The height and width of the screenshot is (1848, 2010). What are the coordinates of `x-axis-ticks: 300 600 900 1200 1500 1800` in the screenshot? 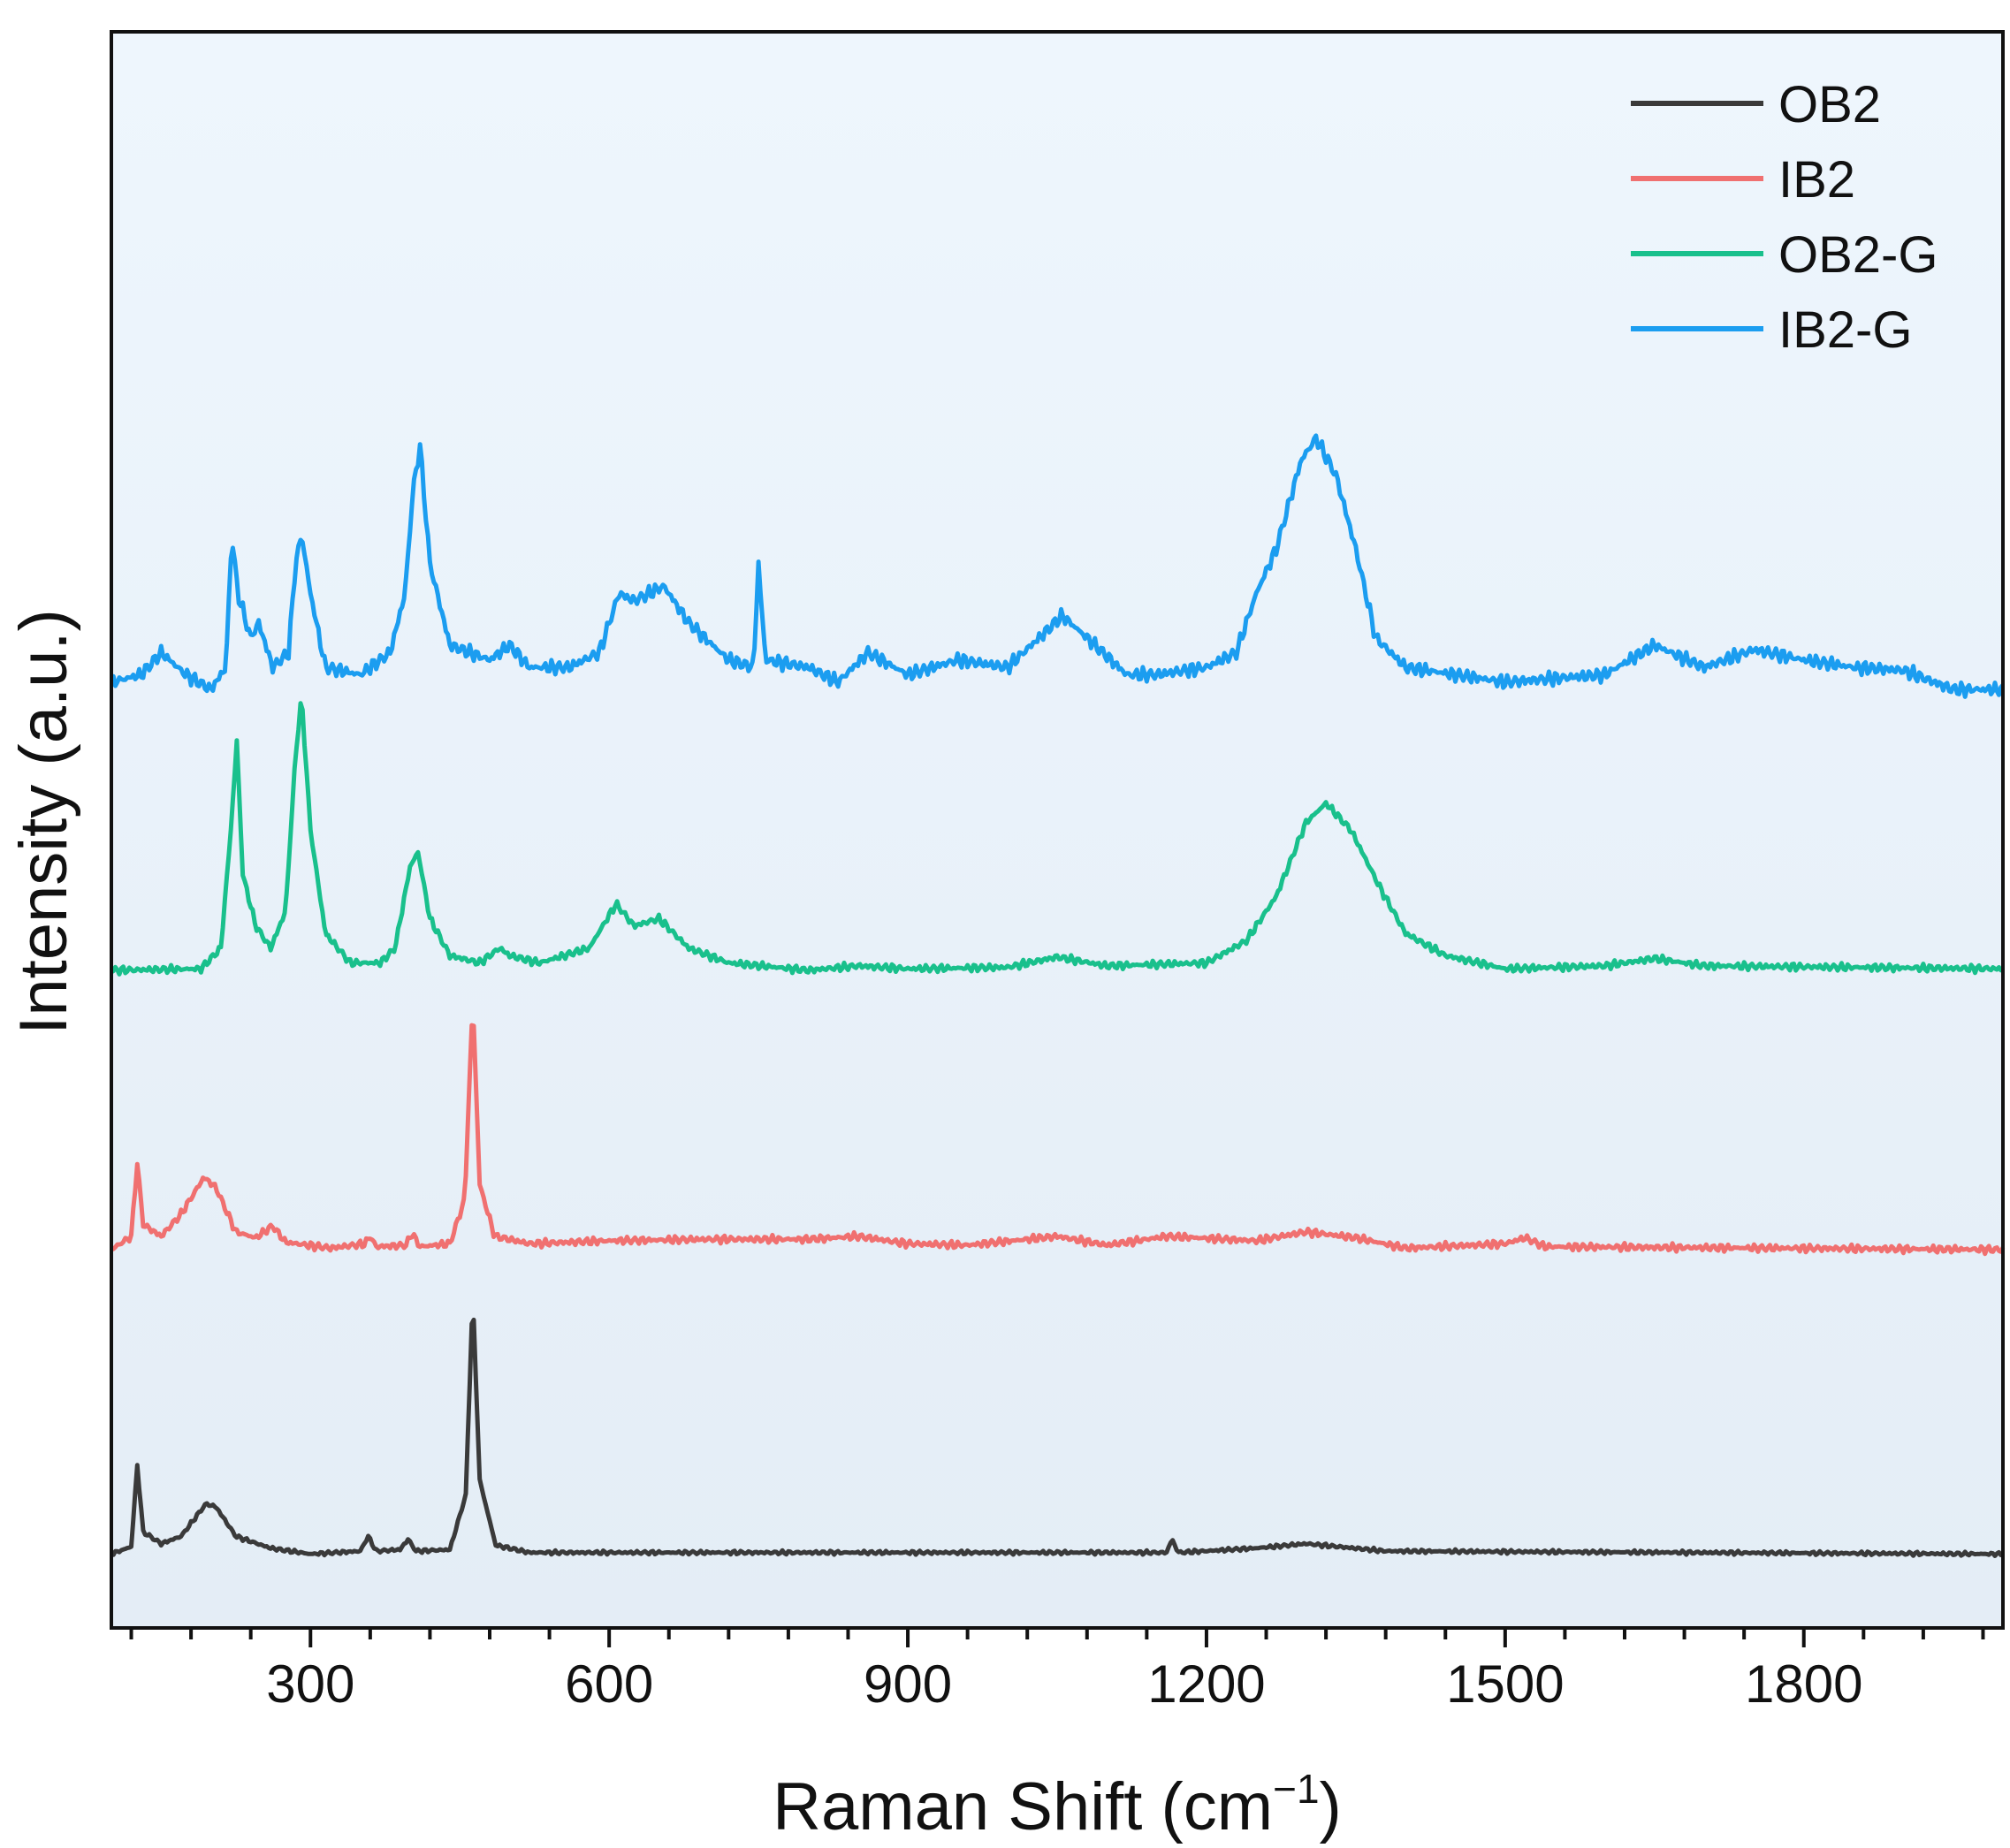 It's located at (1057, 1671).